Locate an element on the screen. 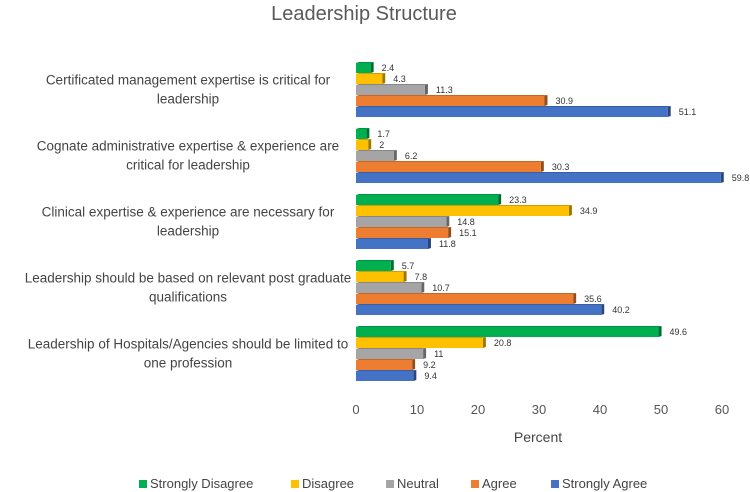 The width and height of the screenshot is (750, 492). data-label: 10.7 is located at coordinates (441, 288).